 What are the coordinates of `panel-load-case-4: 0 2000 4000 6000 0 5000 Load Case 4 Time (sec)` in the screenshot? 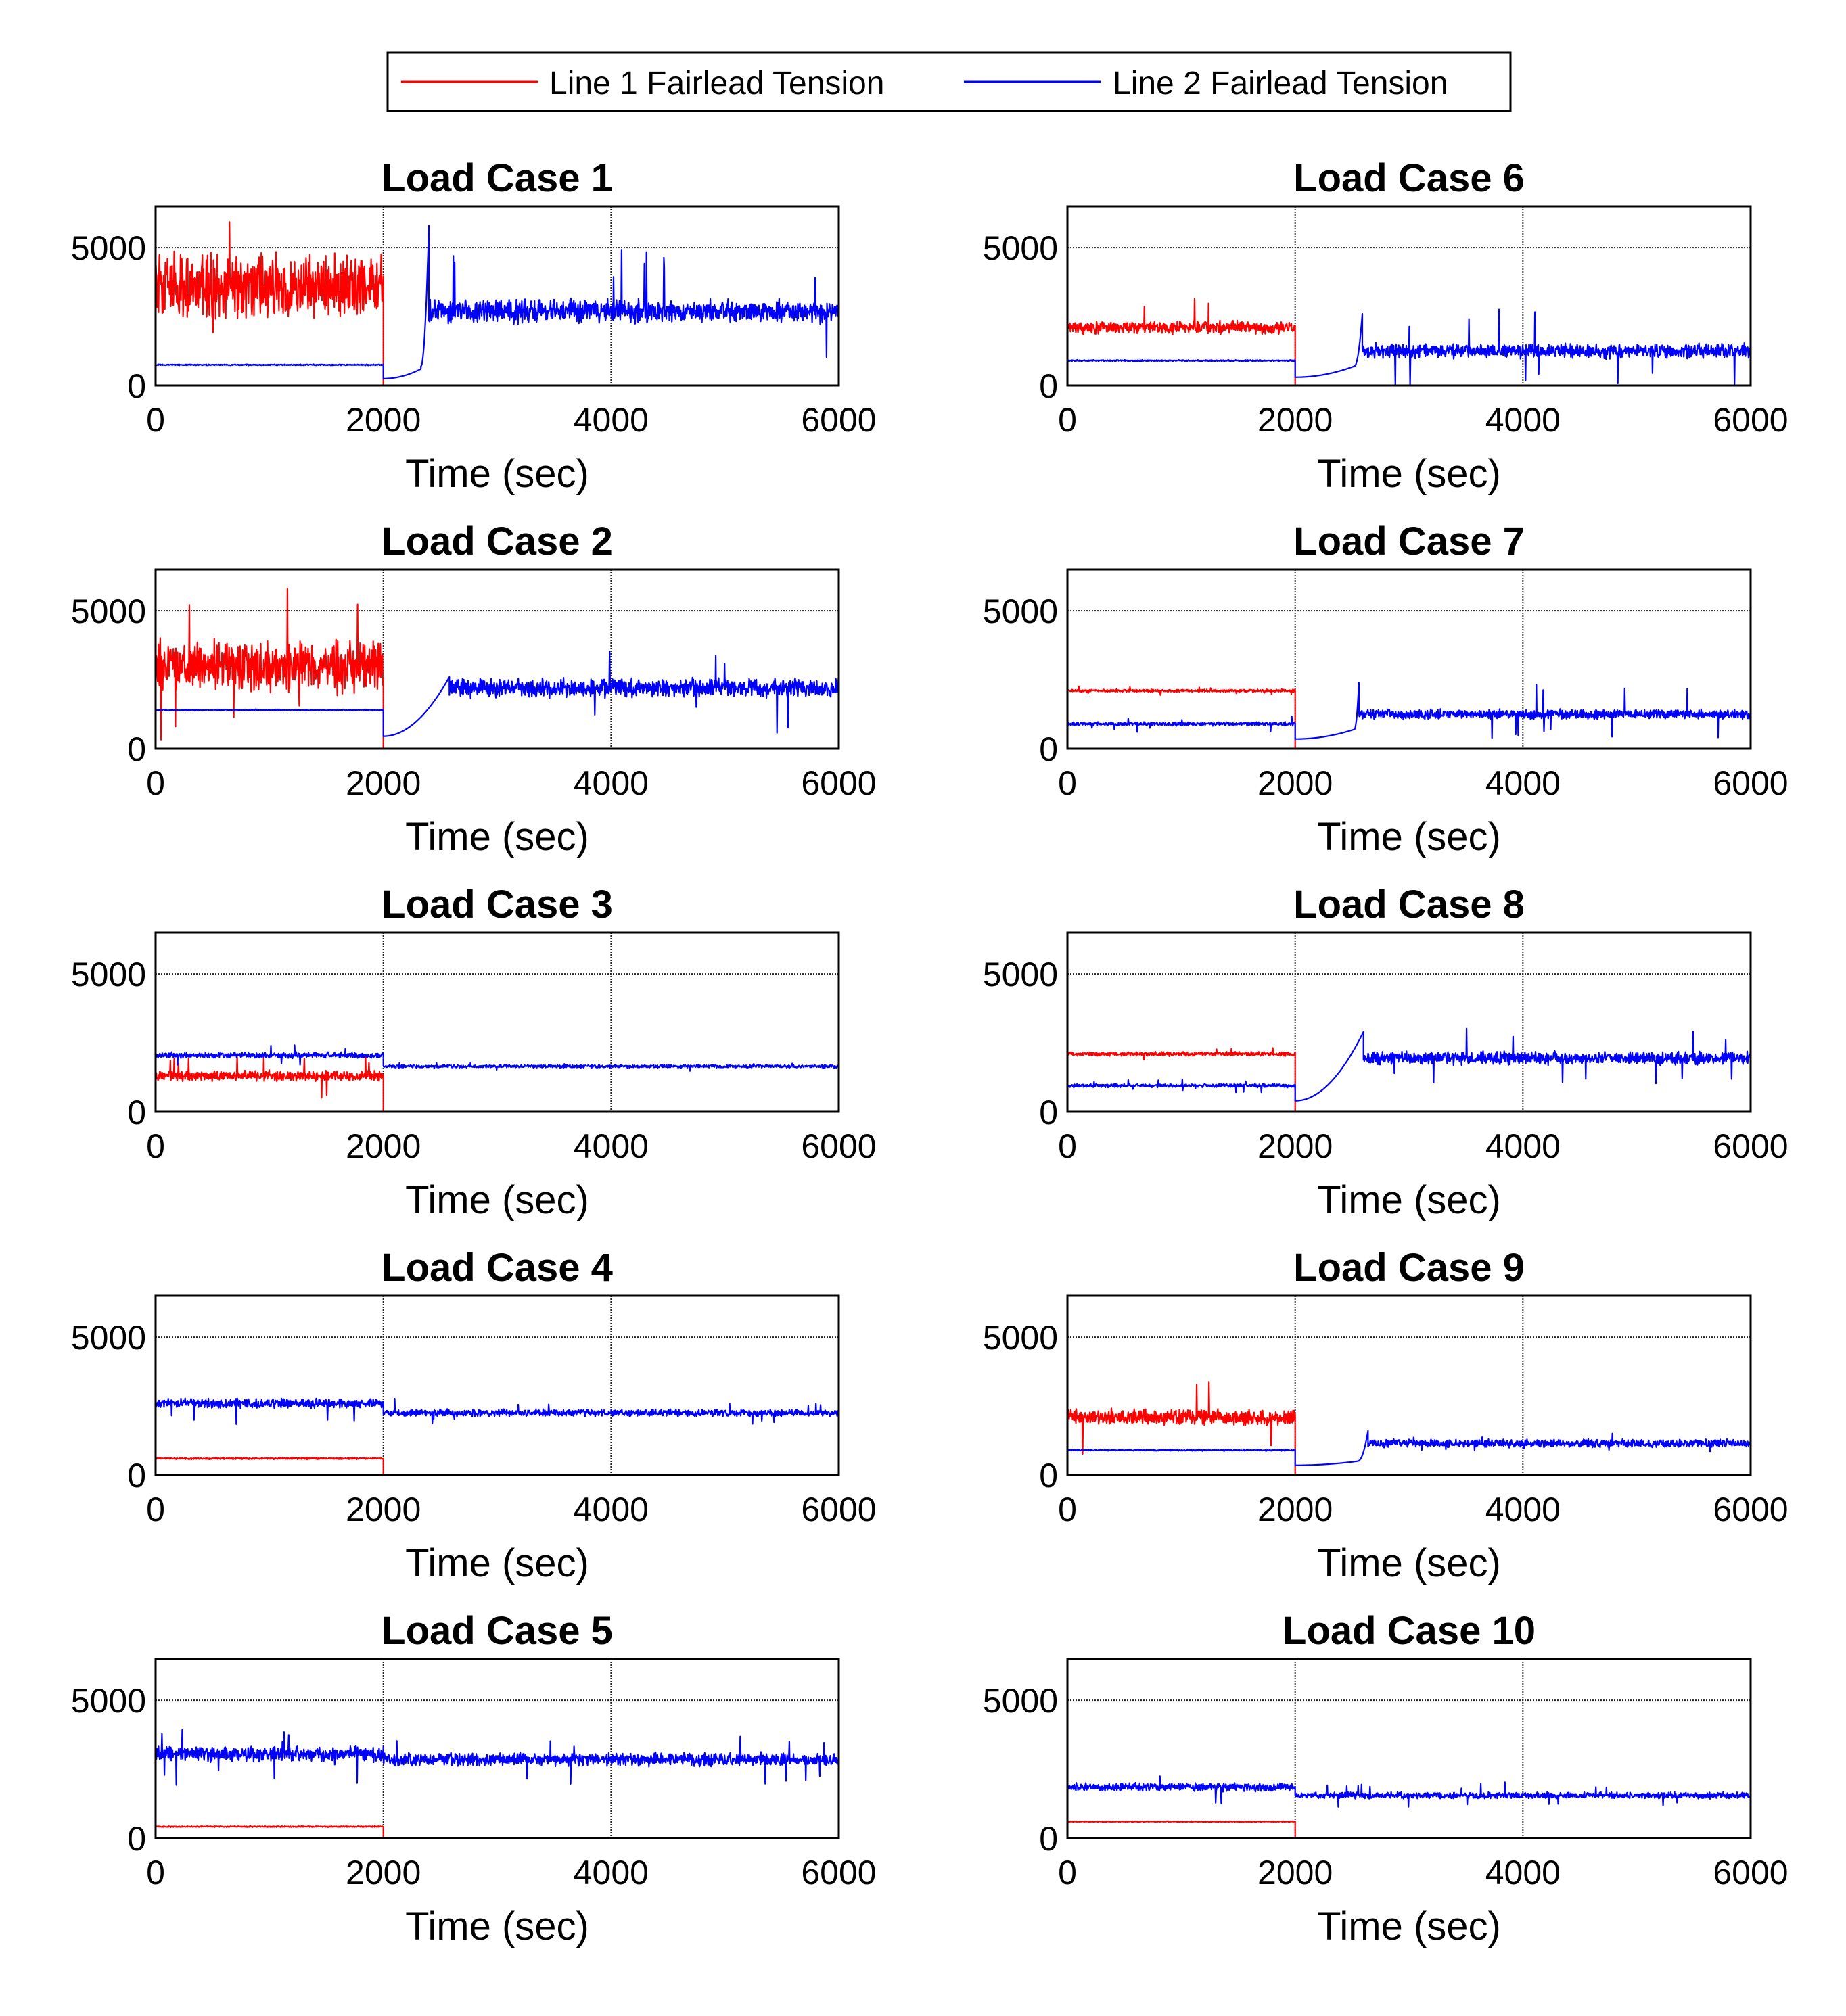 It's located at (474, 1415).